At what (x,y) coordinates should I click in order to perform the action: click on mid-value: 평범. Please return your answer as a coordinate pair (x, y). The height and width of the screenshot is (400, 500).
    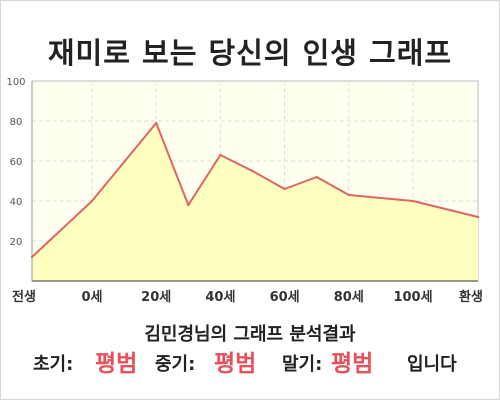
    Looking at the image, I should click on (235, 364).